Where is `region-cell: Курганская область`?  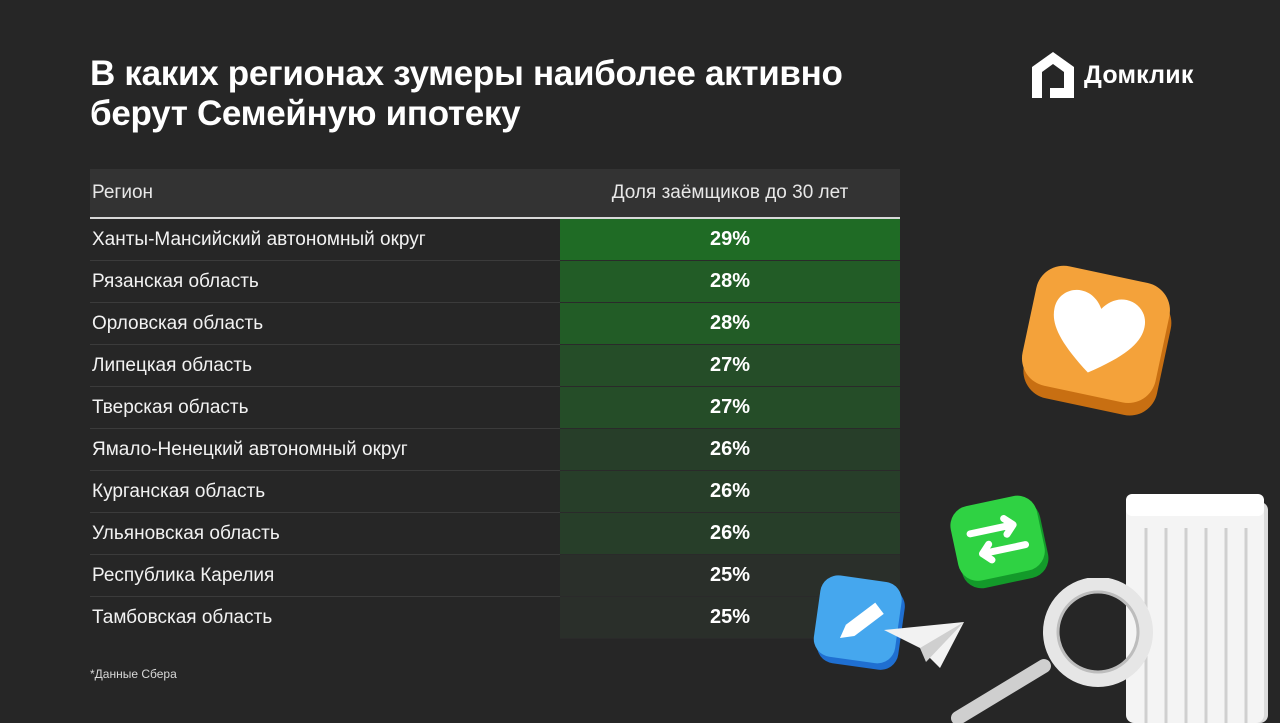 region-cell: Курганская область is located at coordinates (325, 492).